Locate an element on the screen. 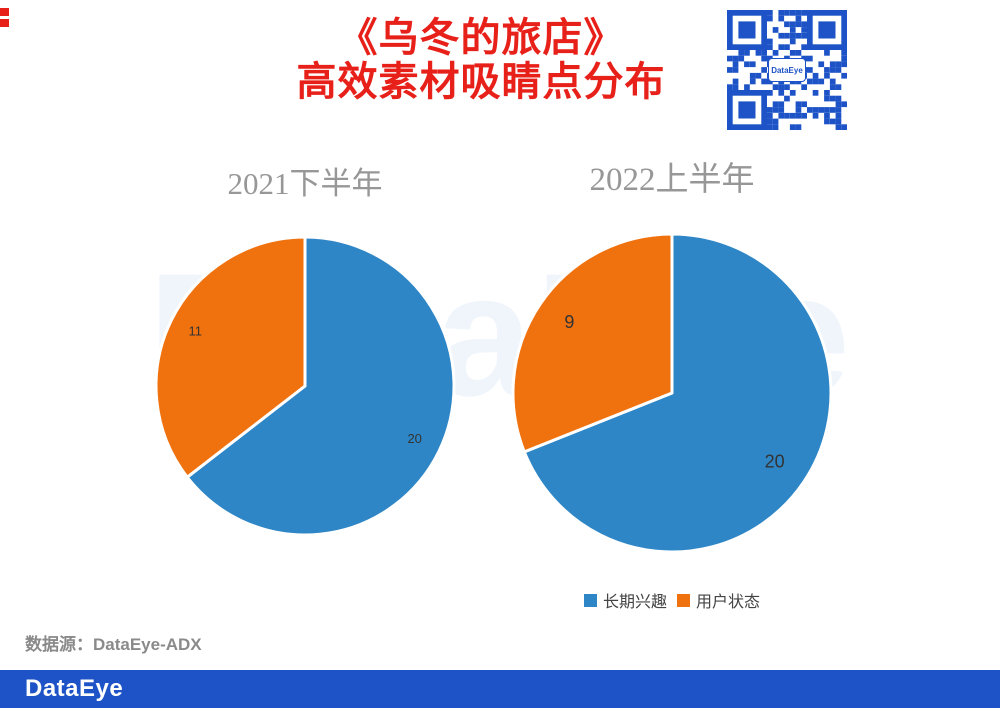 Image resolution: width=1000 pixels, height=708 pixels. qr-code: DataEye is located at coordinates (787, 70).